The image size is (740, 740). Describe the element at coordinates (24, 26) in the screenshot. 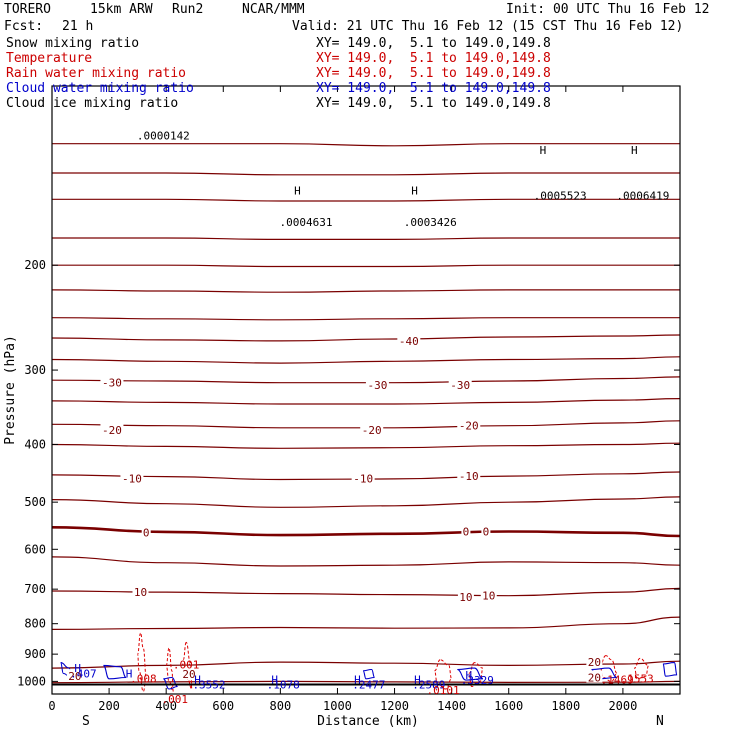

I see `fcst-label: Fcst:` at that location.